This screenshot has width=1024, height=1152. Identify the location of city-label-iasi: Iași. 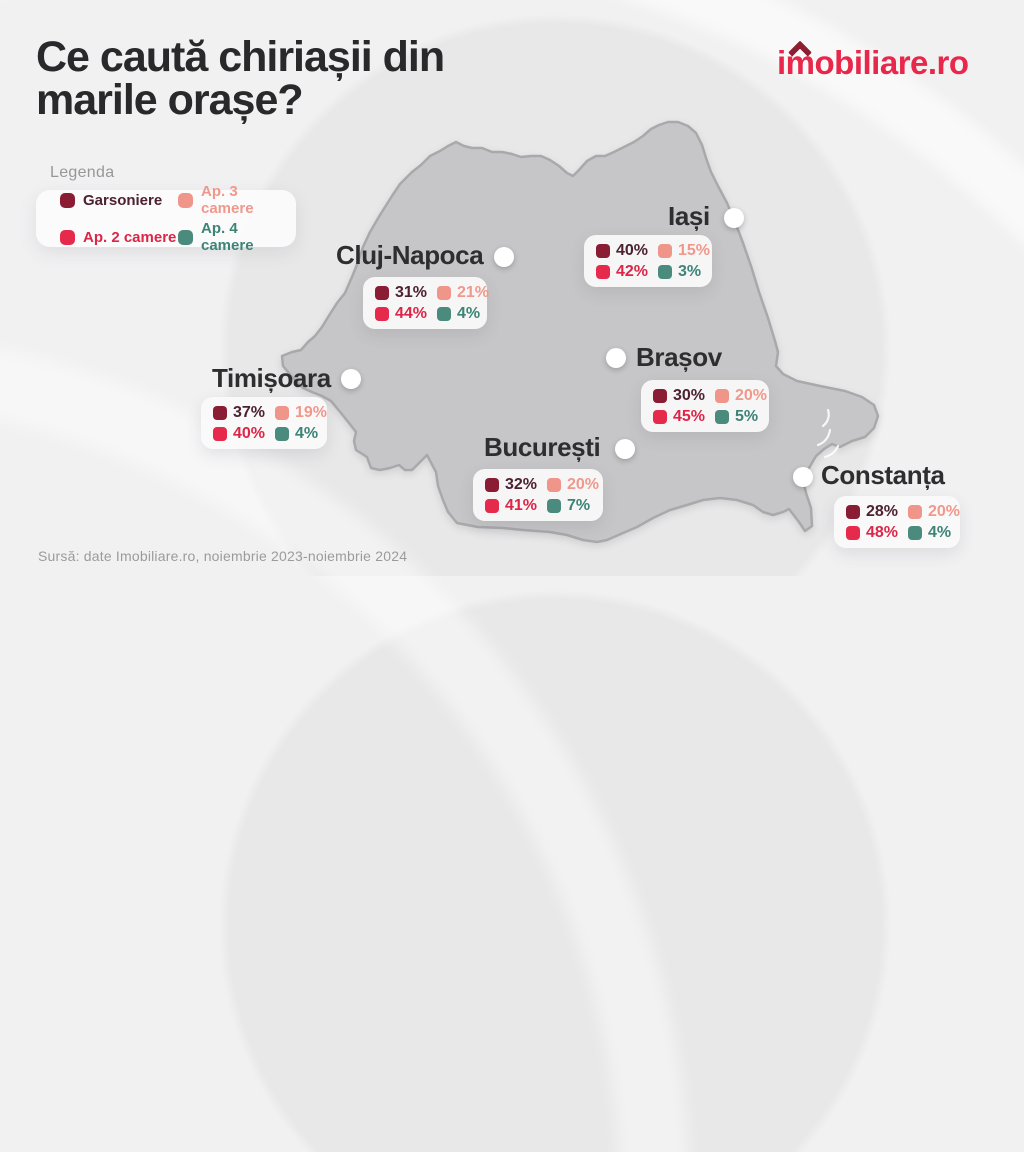
(689, 216).